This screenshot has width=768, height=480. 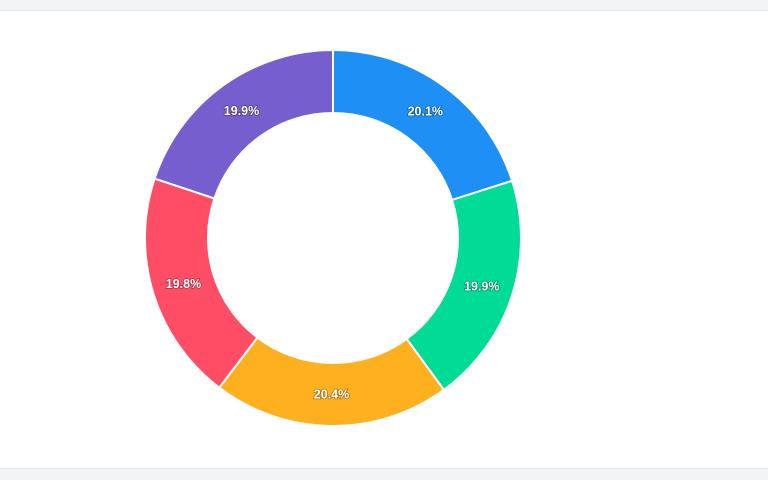 What do you see at coordinates (425, 112) in the screenshot?
I see `slice-label-1: 20.1%` at bounding box center [425, 112].